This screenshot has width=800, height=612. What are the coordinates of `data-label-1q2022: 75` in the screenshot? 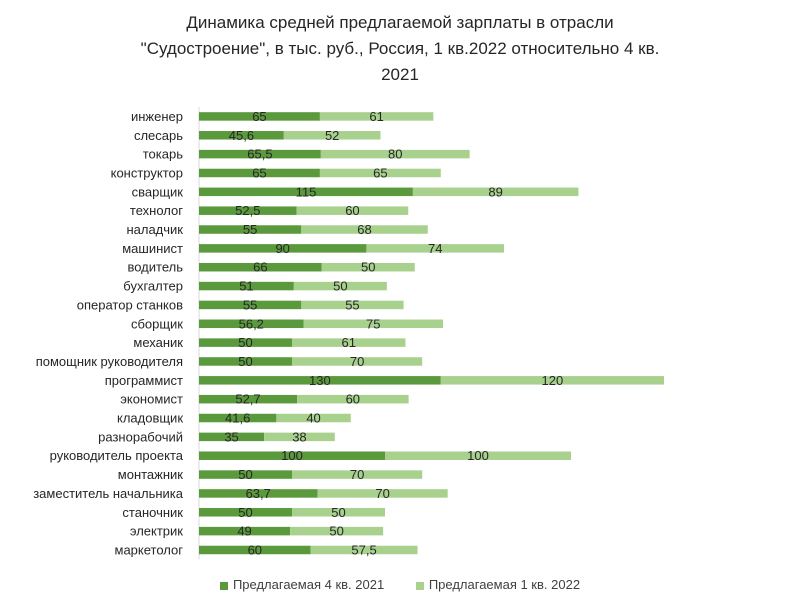 It's located at (373, 323).